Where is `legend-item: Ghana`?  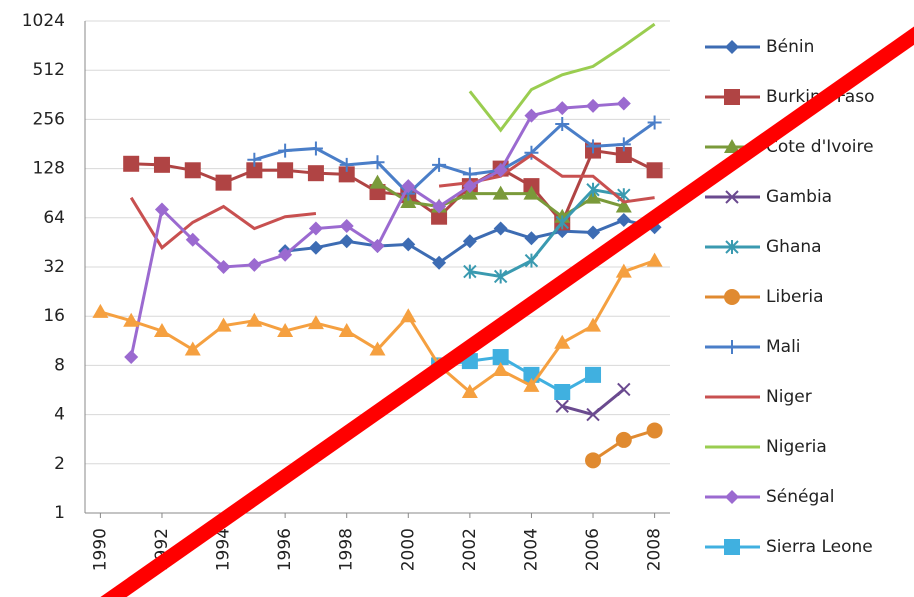
legend-item: Ghana is located at coordinates (763, 247).